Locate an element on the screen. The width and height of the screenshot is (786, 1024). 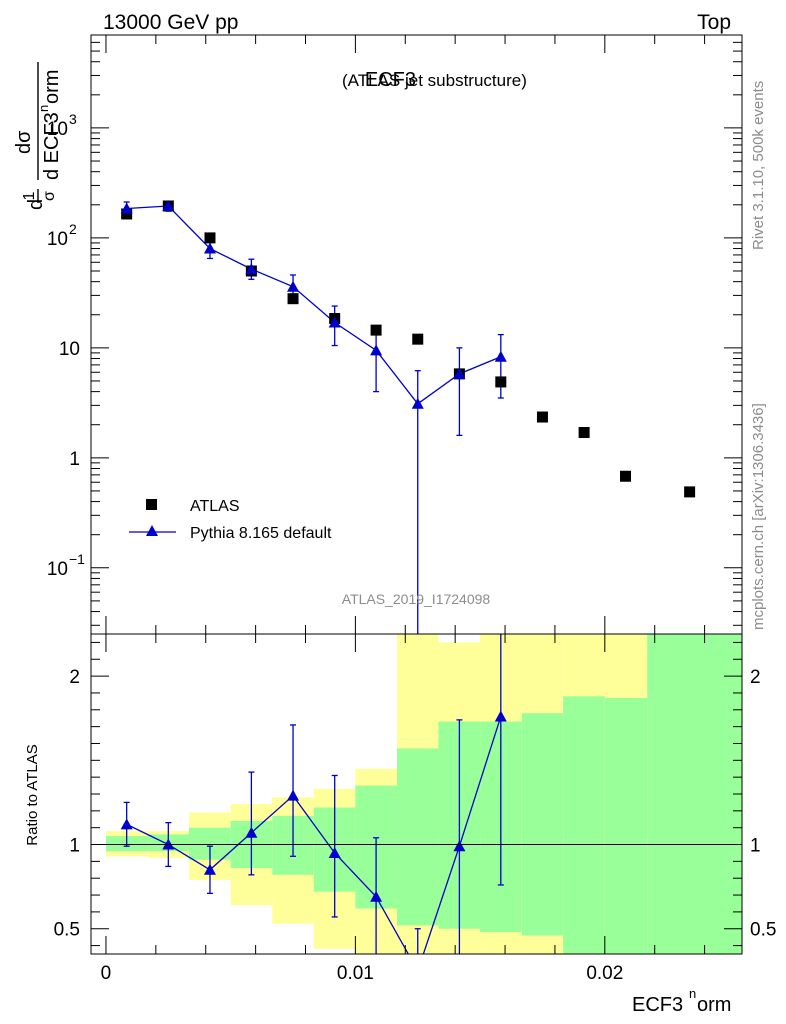
ylabel-frac-num: 1 is located at coordinates (29, 195).